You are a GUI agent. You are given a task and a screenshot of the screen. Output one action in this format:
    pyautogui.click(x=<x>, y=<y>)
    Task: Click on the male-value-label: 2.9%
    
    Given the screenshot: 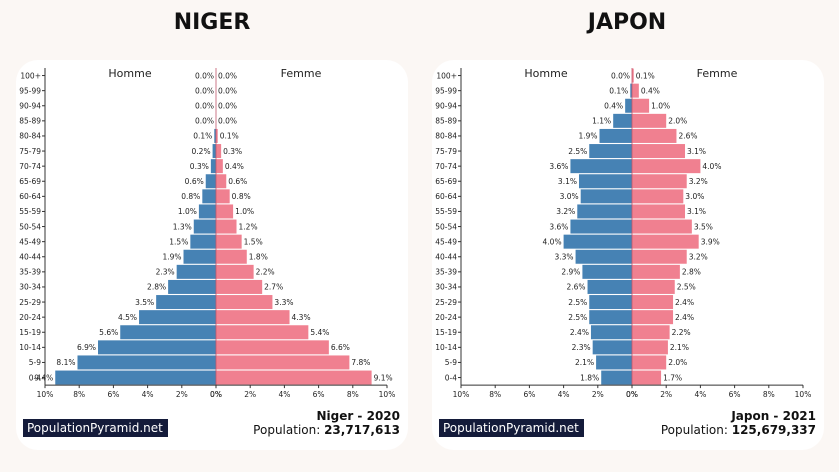 What is the action you would take?
    pyautogui.click(x=570, y=272)
    